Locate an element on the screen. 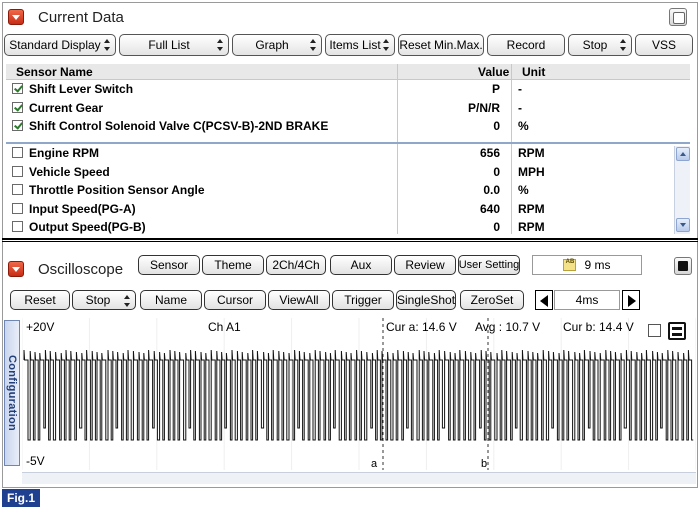 The image size is (700, 510). scope-control-viewall: ViewAll is located at coordinates (299, 300).